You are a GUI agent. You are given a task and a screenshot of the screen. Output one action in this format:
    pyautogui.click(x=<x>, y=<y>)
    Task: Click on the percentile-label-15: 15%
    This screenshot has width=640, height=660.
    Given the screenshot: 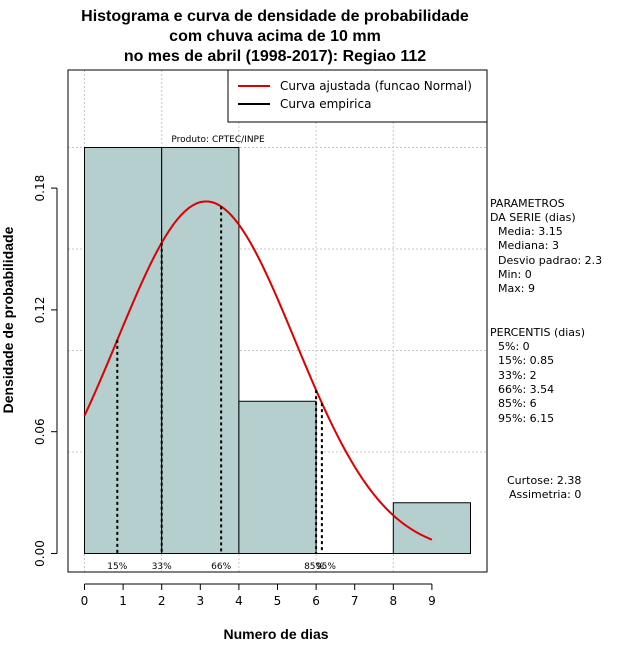 What is the action you would take?
    pyautogui.click(x=117, y=567)
    